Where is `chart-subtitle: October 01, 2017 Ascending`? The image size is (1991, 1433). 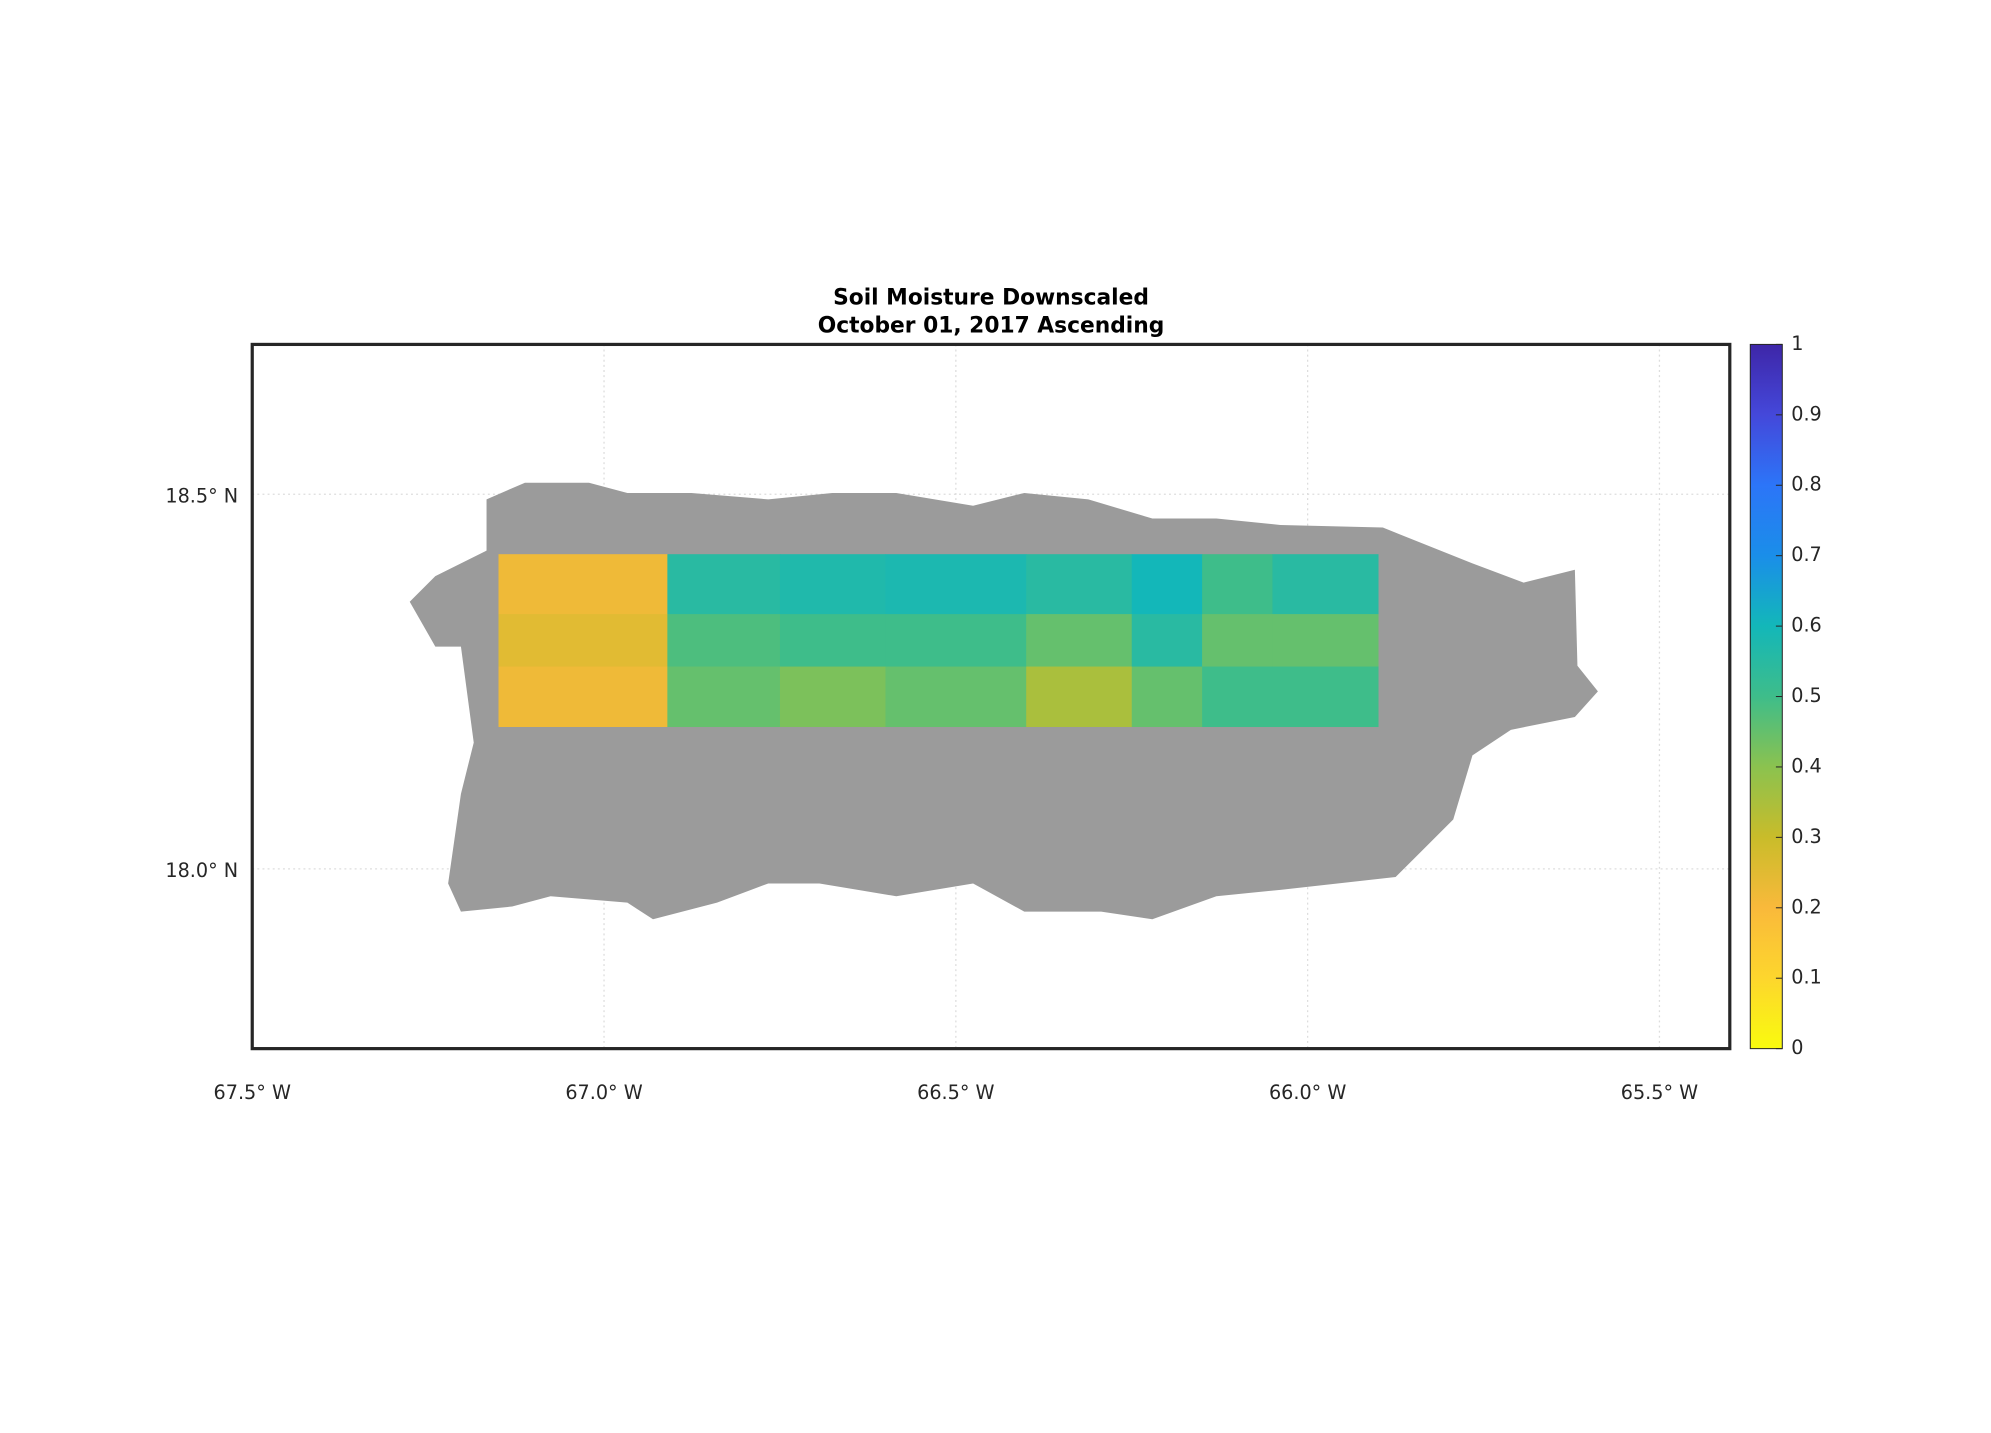
chart-subtitle: October 01, 2017 Ascending is located at coordinates (991, 325).